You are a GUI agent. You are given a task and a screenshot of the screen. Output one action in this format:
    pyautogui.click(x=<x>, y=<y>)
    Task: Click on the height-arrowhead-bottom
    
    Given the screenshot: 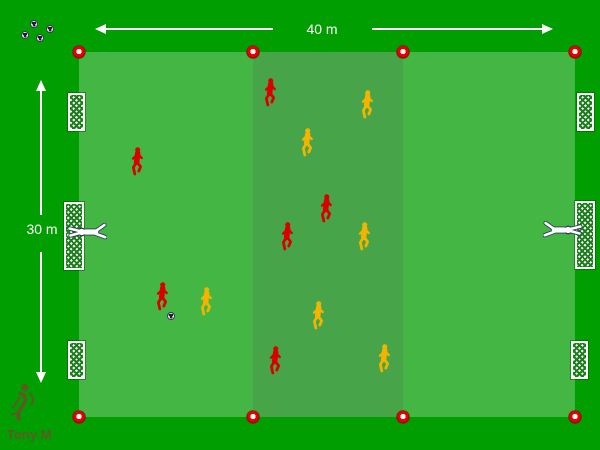 What is the action you would take?
    pyautogui.click(x=41, y=377)
    